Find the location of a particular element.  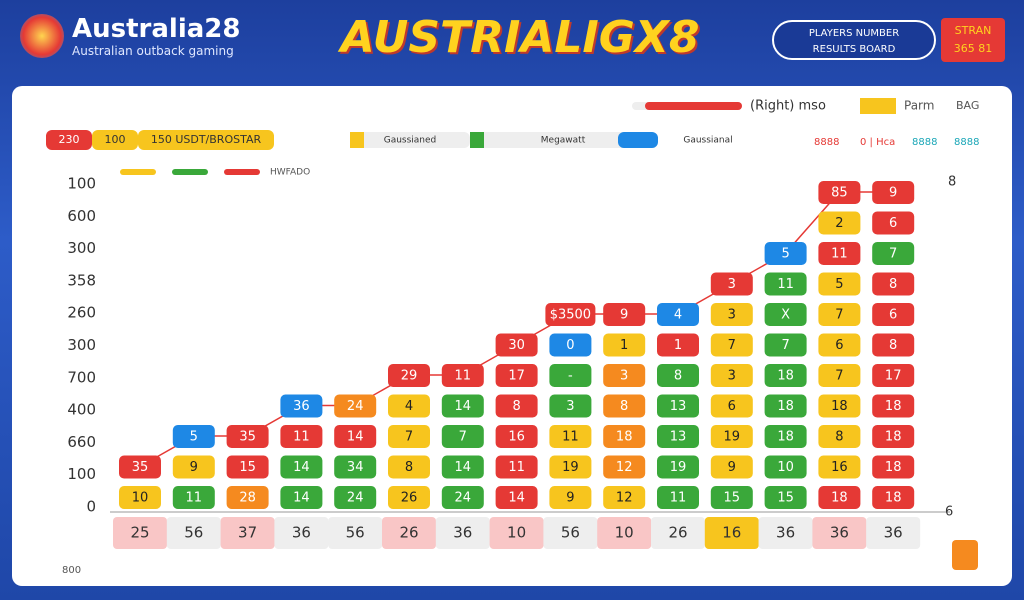

tile-label: 5 is located at coordinates (785, 254).